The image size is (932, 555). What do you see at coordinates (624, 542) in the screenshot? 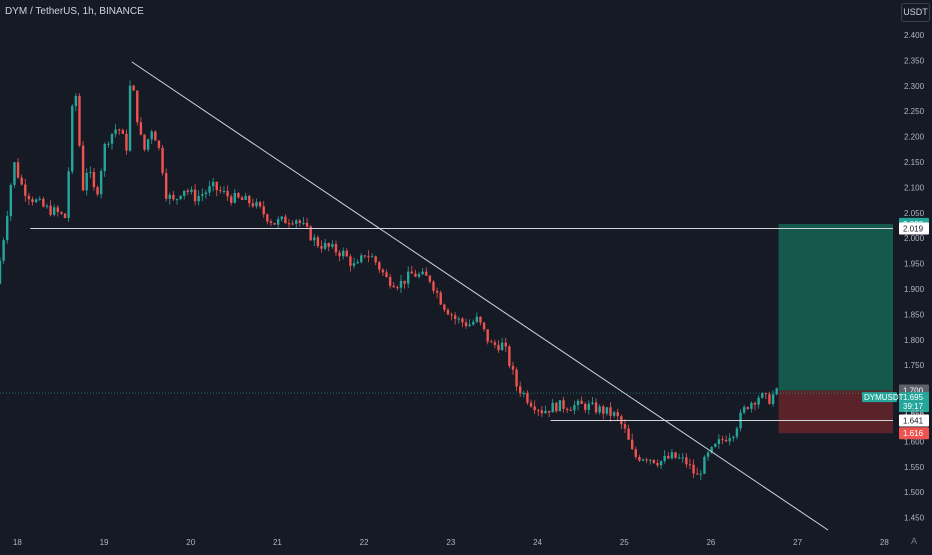
I see `x-tick-label: 25` at bounding box center [624, 542].